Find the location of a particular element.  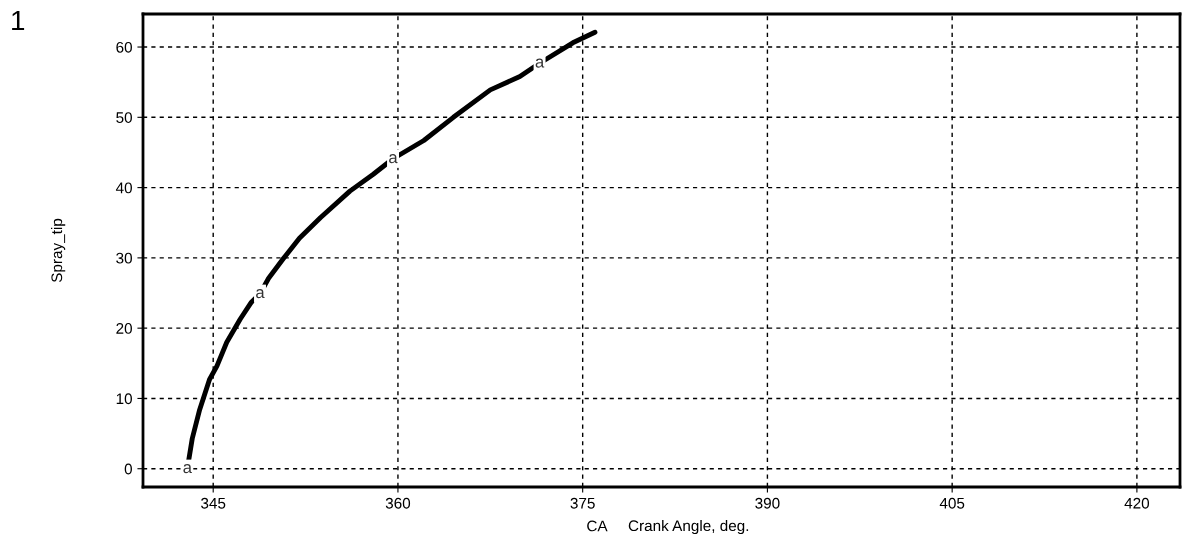

x-tick-label: 375 is located at coordinates (582, 503).